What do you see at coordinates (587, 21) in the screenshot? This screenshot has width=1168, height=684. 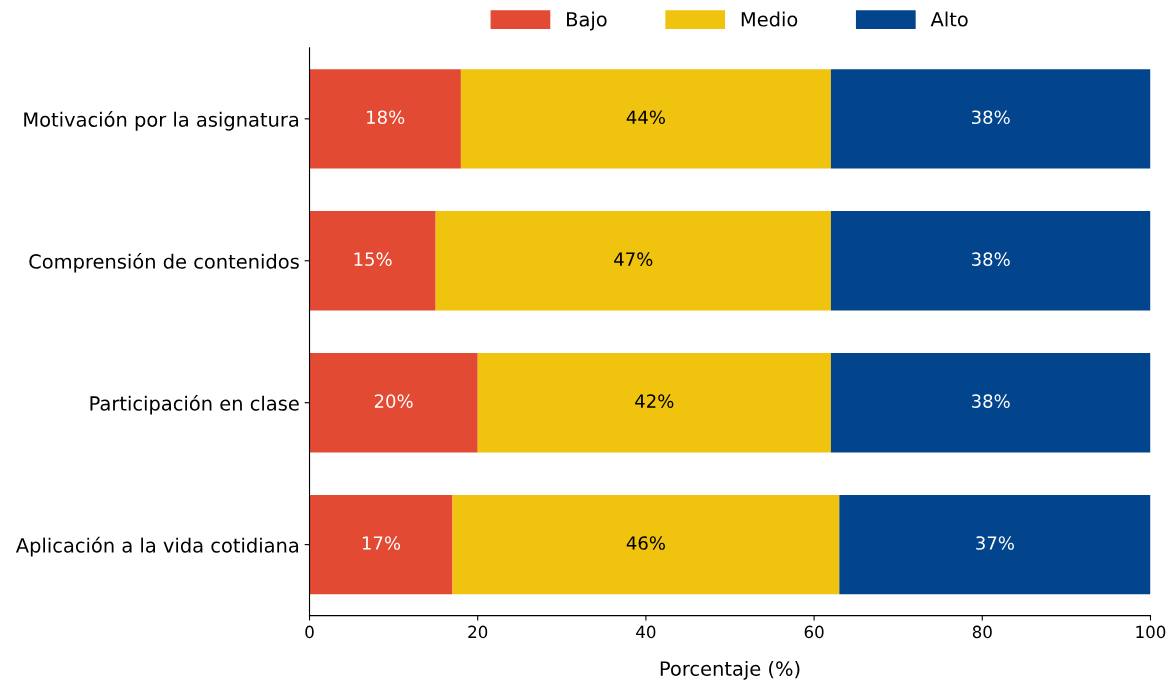 I see `legend-label: Bajo` at bounding box center [587, 21].